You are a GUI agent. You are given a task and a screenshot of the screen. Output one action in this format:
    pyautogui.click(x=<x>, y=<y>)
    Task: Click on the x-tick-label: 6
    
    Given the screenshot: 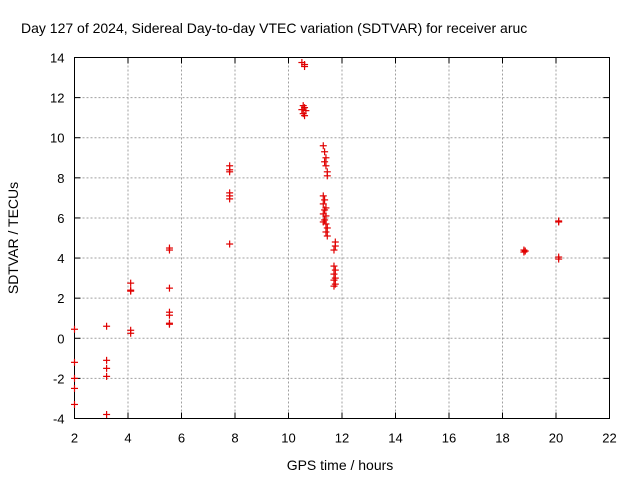 What is the action you would take?
    pyautogui.click(x=181, y=438)
    